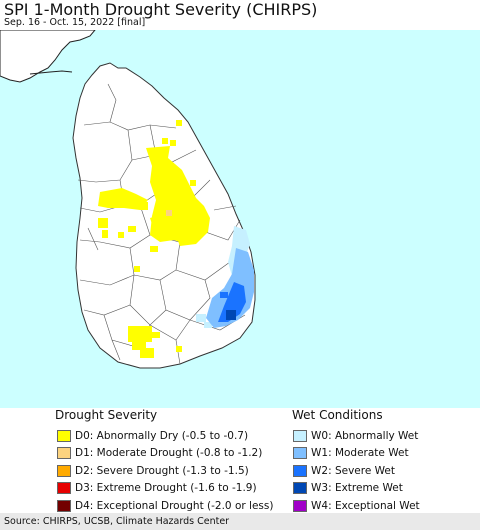 This screenshot has width=480, height=530. I want to click on drought-legend-item: D4: Exceptional Drought (-2.0 or less), so click(165, 506).